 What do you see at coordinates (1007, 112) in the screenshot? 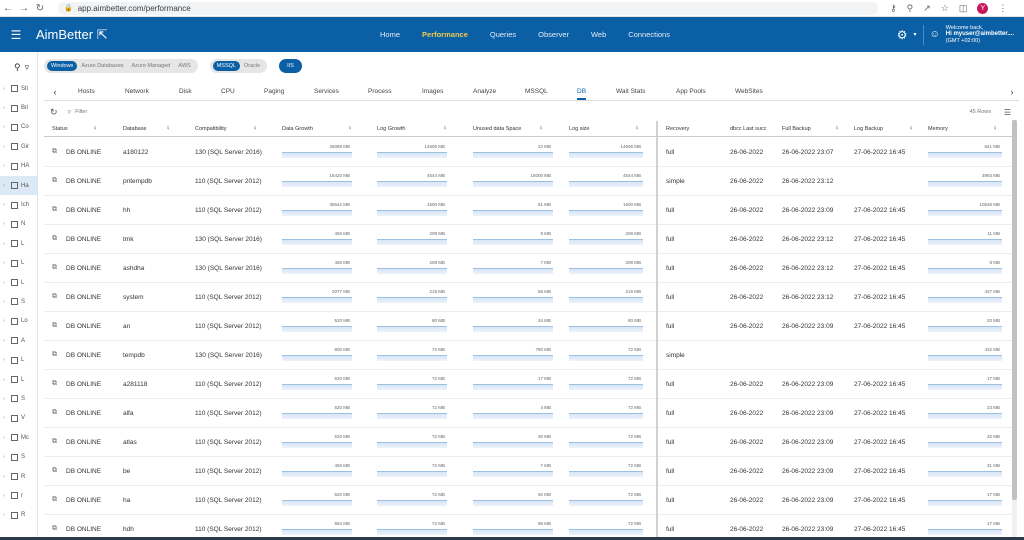
I see `column-settings-icon: ☰` at bounding box center [1007, 112].